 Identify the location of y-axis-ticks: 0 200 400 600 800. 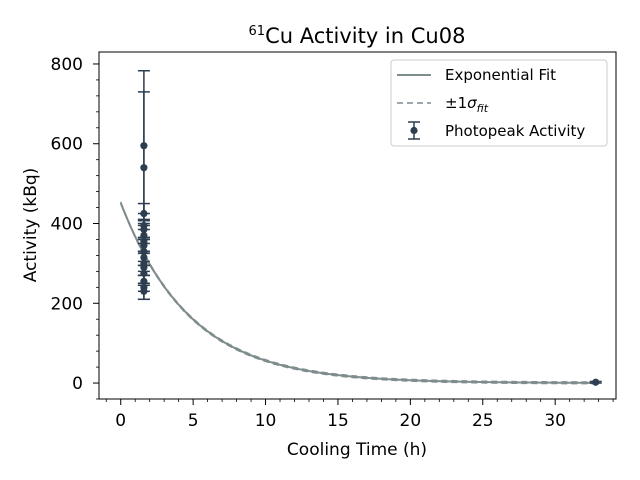
(75, 227).